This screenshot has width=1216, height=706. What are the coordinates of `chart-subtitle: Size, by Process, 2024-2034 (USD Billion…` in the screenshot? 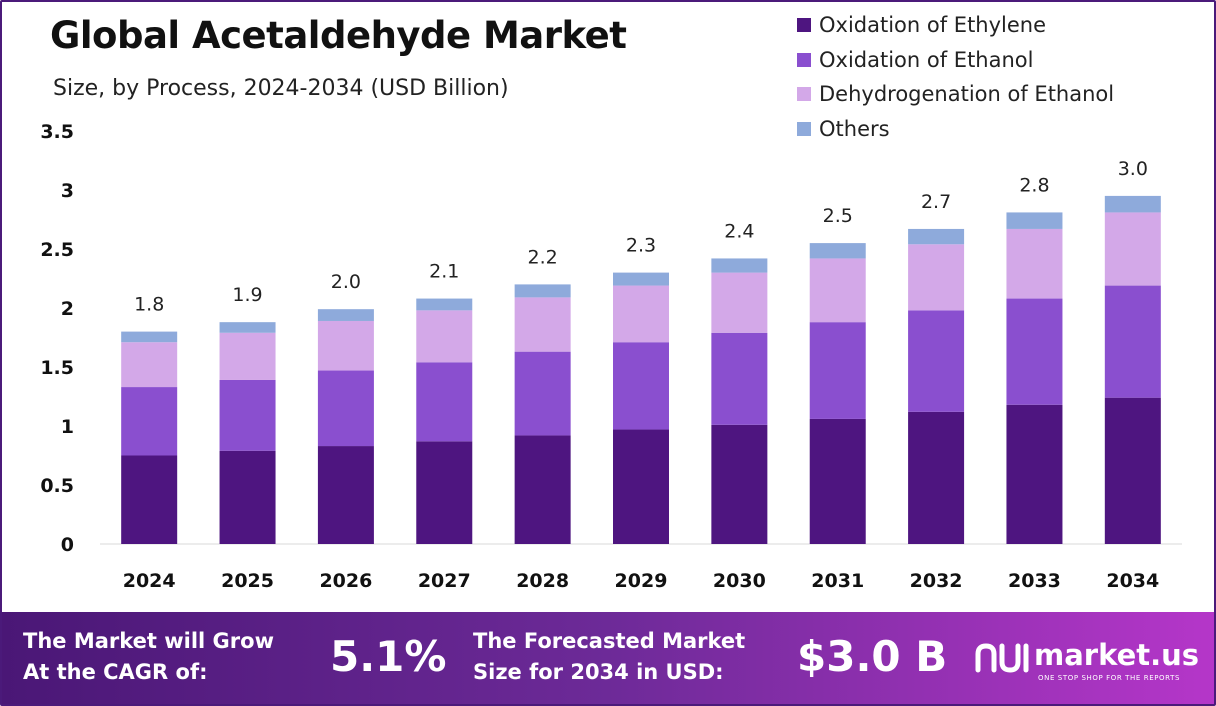 It's located at (281, 88).